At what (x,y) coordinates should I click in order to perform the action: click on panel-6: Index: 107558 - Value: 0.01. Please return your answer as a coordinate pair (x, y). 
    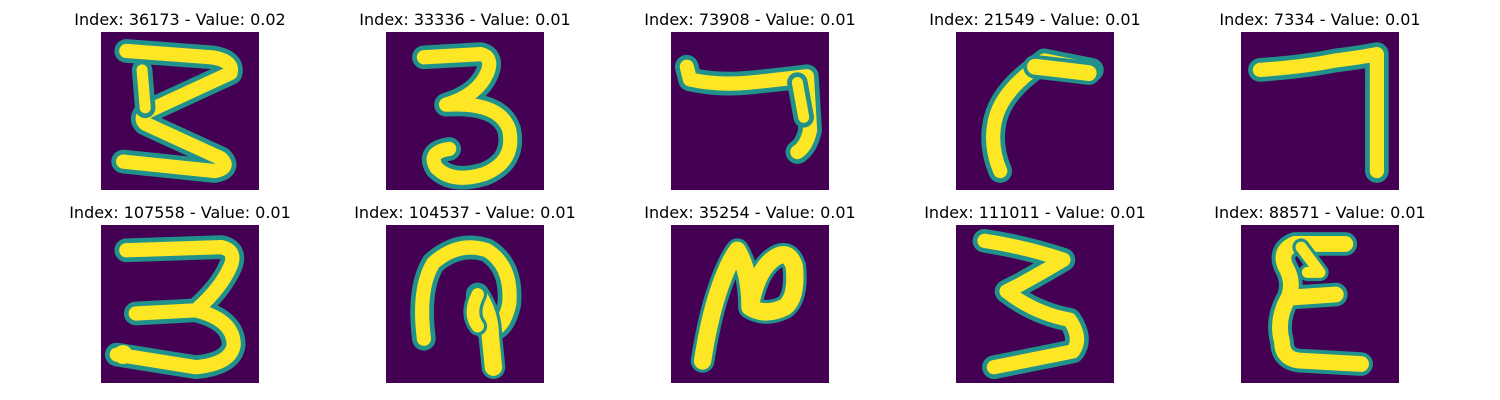
    Looking at the image, I should click on (180, 298).